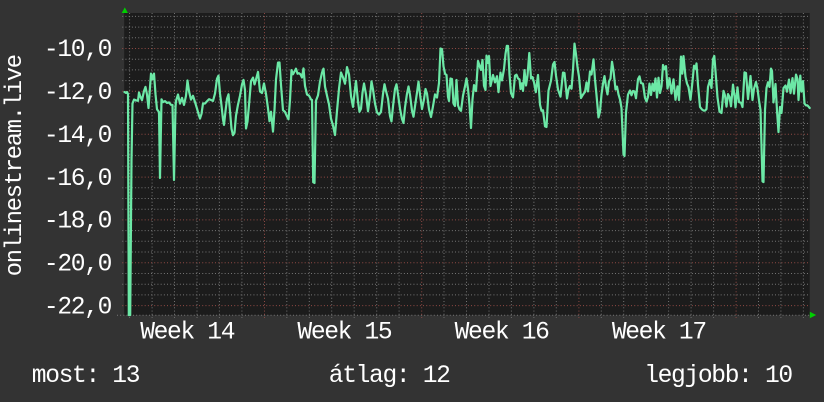  I want to click on svg-text: -12,0, so click(78, 93).